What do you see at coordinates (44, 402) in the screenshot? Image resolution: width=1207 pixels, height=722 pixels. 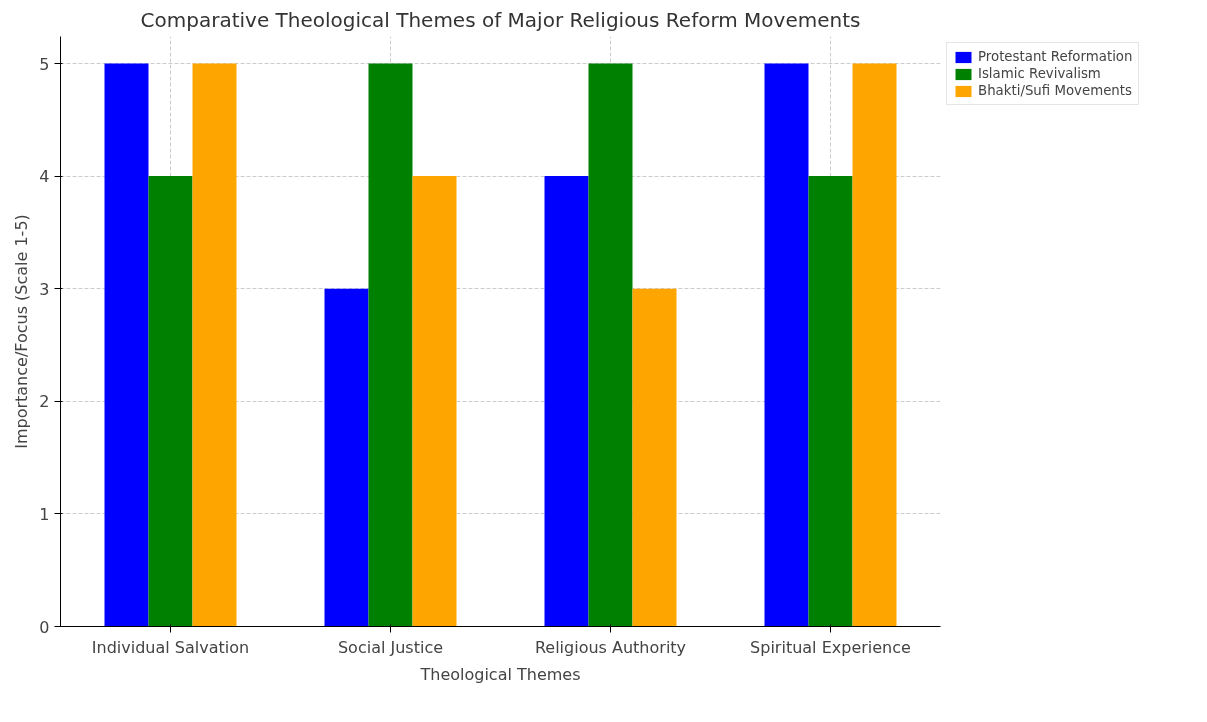 I see `y-tick-label: 2` at bounding box center [44, 402].